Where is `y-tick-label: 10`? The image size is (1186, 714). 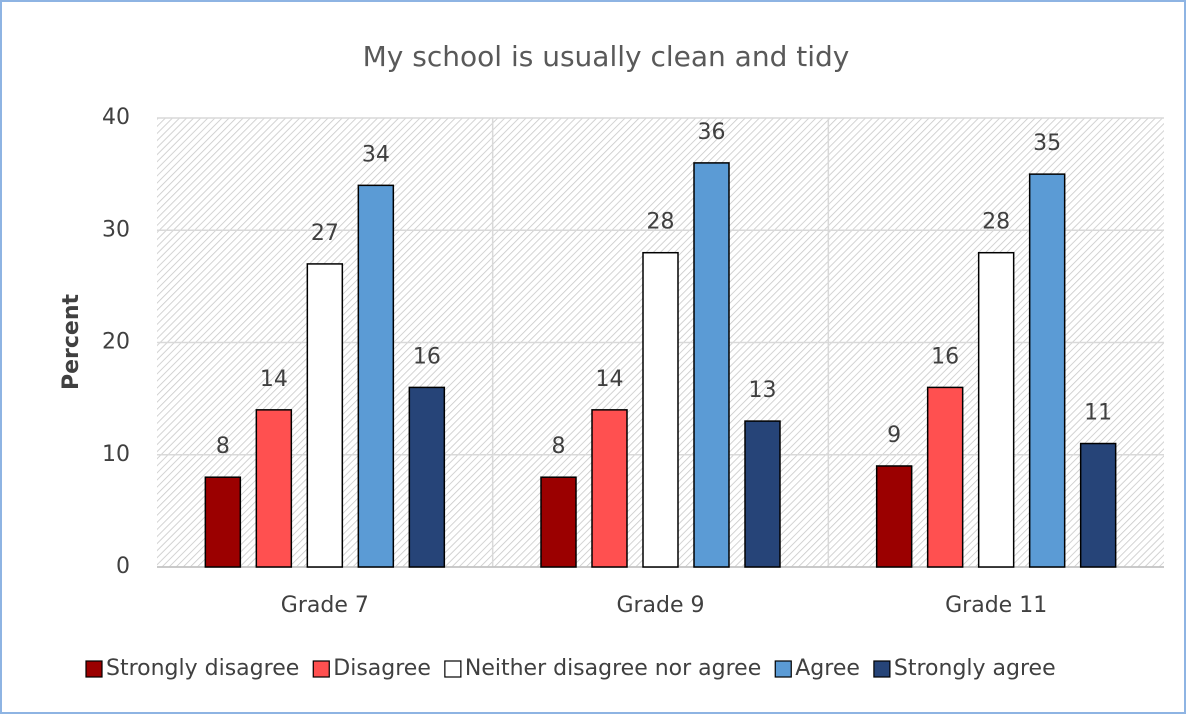
y-tick-label: 10 is located at coordinates (116, 454).